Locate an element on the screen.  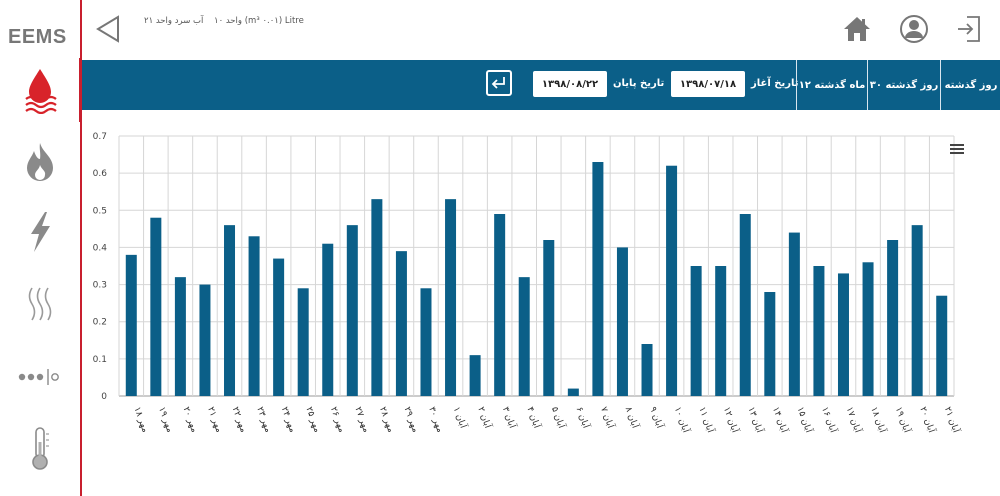
end-date-input is located at coordinates (570, 84).